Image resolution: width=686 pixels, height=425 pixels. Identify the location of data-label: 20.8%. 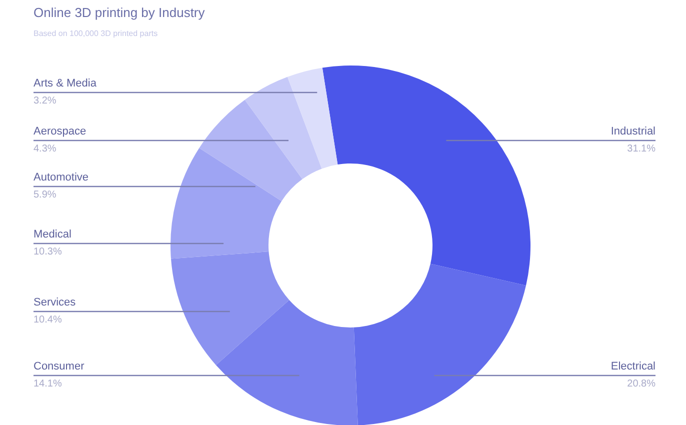
(641, 384).